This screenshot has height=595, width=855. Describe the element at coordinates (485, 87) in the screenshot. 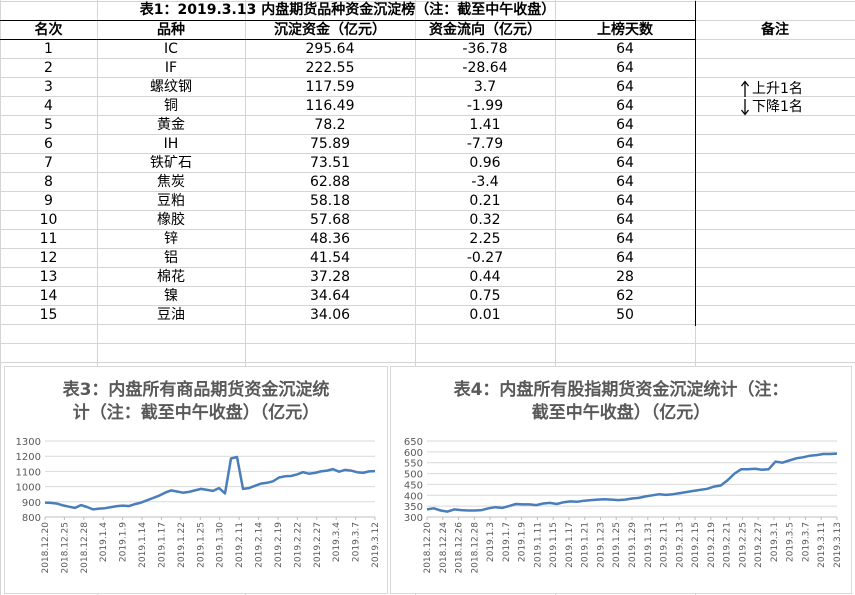

I see `table-cell: 3.7` at that location.